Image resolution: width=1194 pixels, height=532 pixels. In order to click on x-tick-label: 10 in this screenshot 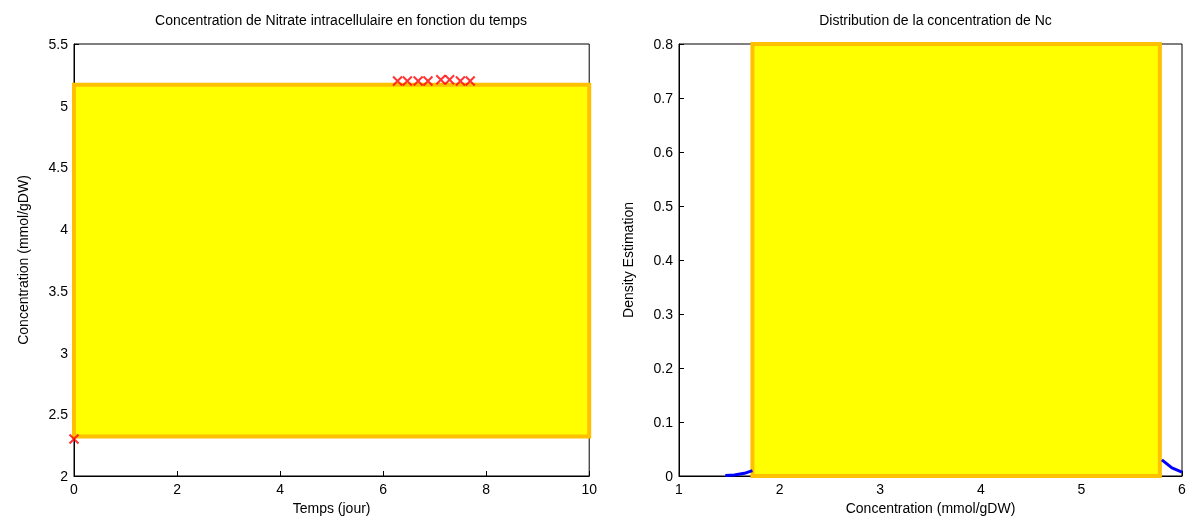, I will do `click(589, 489)`.